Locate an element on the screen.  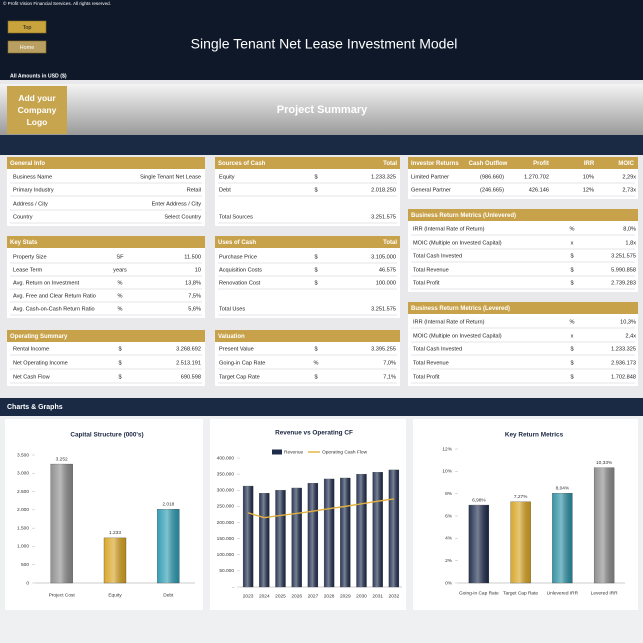
panel-header-text: Profit is located at coordinates (541, 164).